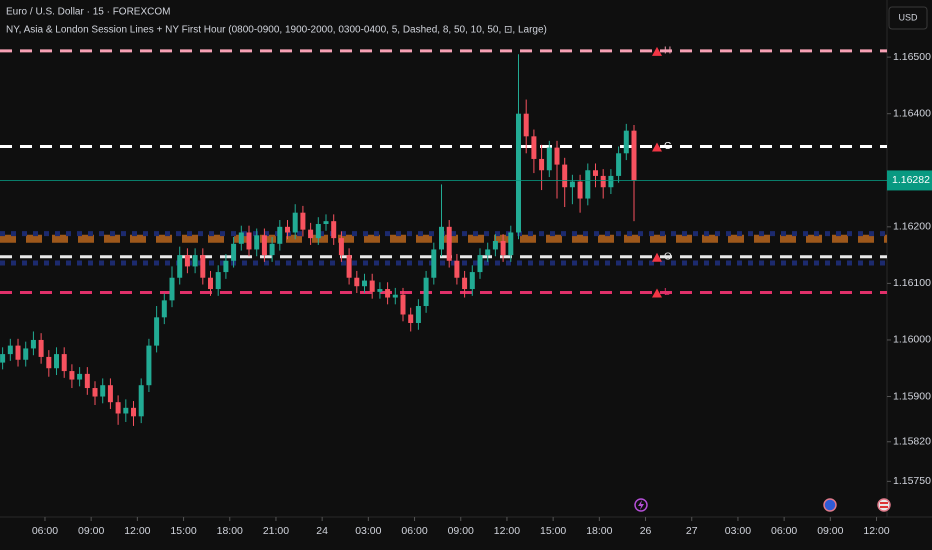  I want to click on currency-label: USD, so click(908, 17).